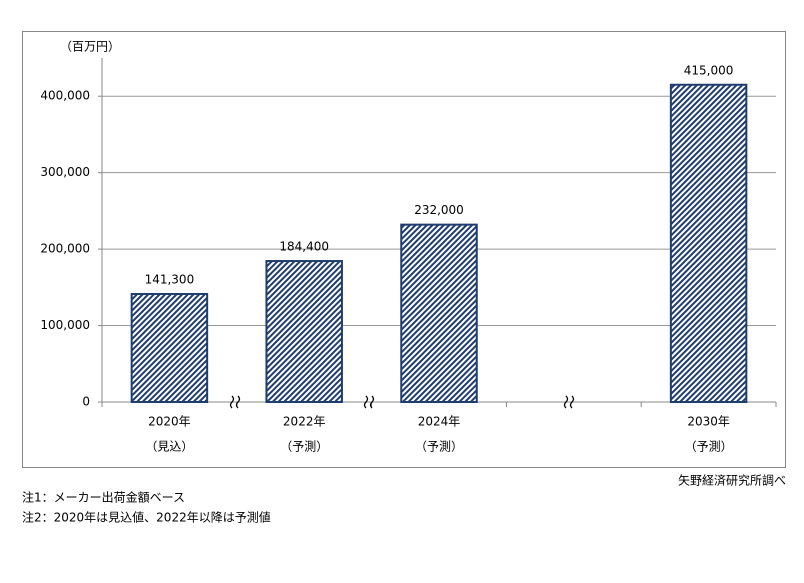 The height and width of the screenshot is (583, 804). Describe the element at coordinates (90, 47) in the screenshot. I see `unit-label: （百万円）` at that location.